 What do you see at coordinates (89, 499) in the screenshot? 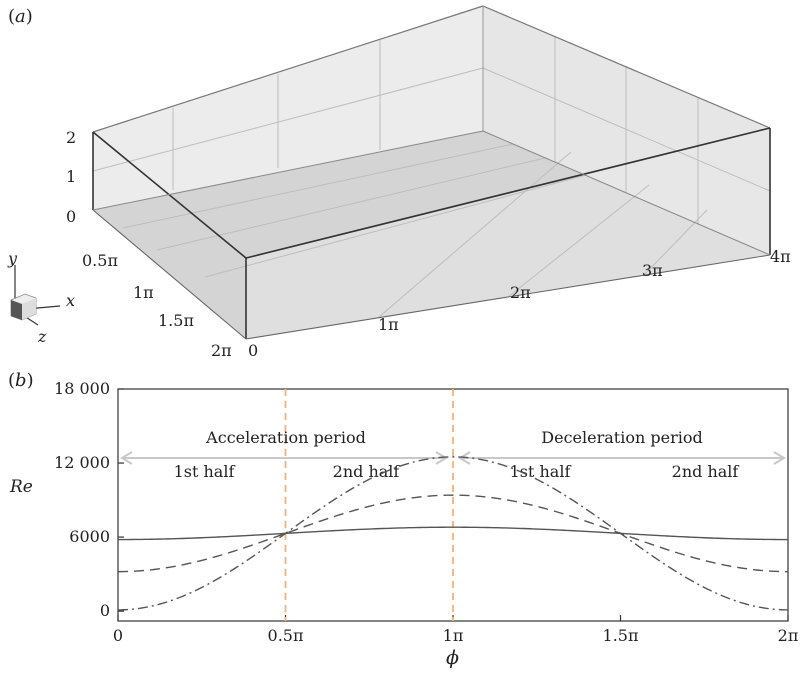
I see `y-ticks: 0 6000 12 000 18 000` at bounding box center [89, 499].